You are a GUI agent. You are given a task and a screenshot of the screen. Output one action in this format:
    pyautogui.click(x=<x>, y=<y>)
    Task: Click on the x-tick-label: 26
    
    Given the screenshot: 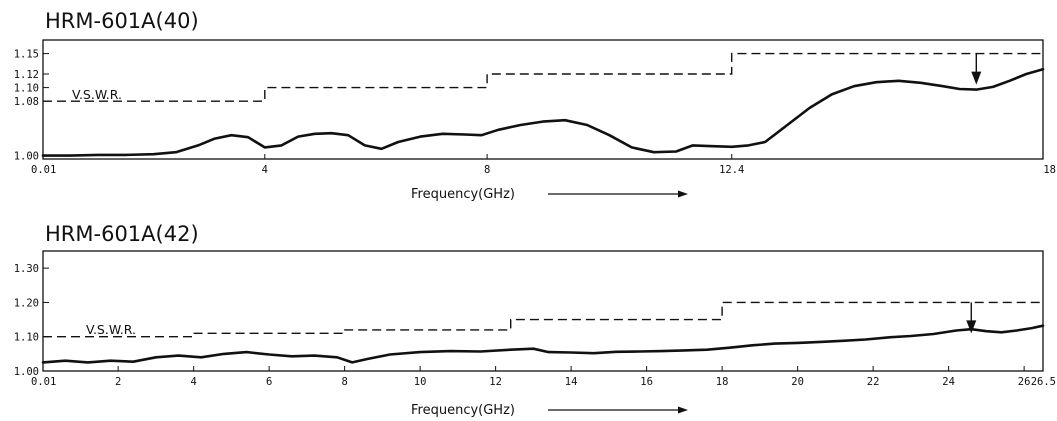 What is the action you would take?
    pyautogui.click(x=1024, y=382)
    